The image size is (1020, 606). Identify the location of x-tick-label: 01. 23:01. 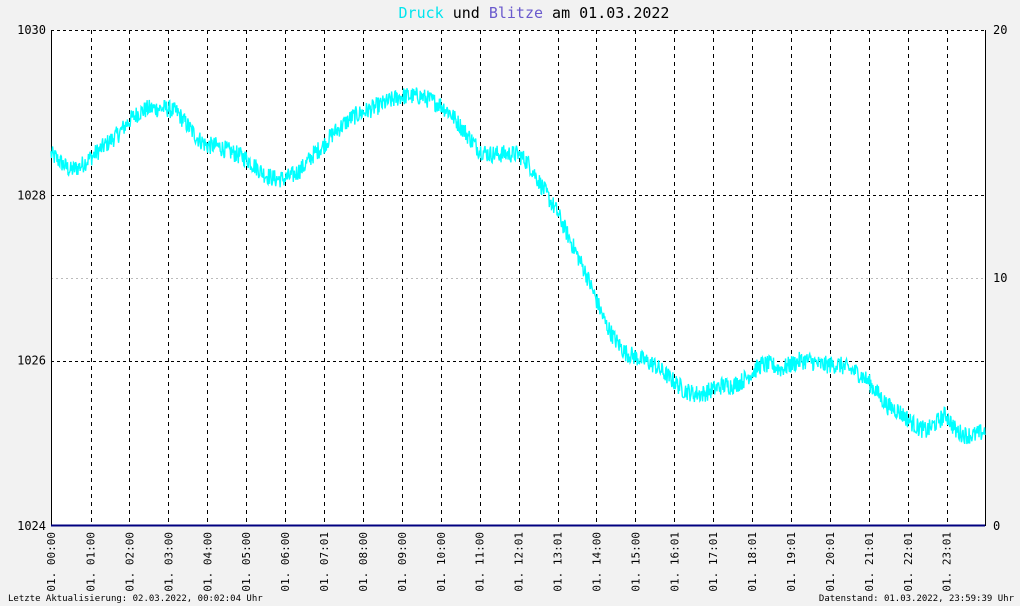
(947, 562).